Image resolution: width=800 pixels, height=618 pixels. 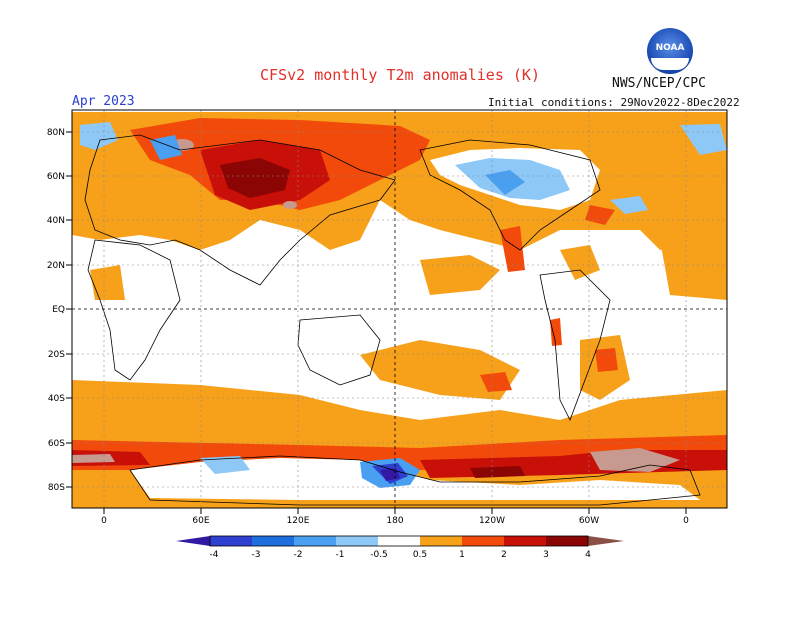 What do you see at coordinates (340, 555) in the screenshot?
I see `colorbar-label: -1` at bounding box center [340, 555].